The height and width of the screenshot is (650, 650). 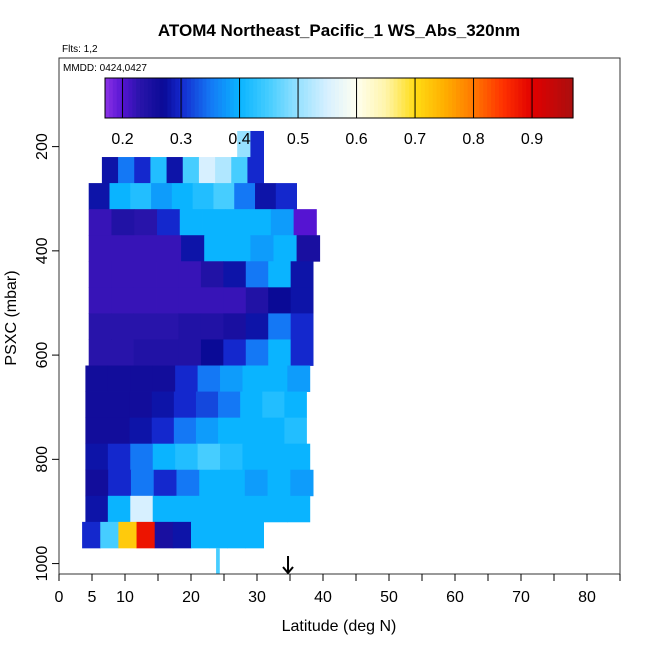 What do you see at coordinates (105, 68) in the screenshot?
I see `dates-note: MMDD: 0424,0427` at bounding box center [105, 68].